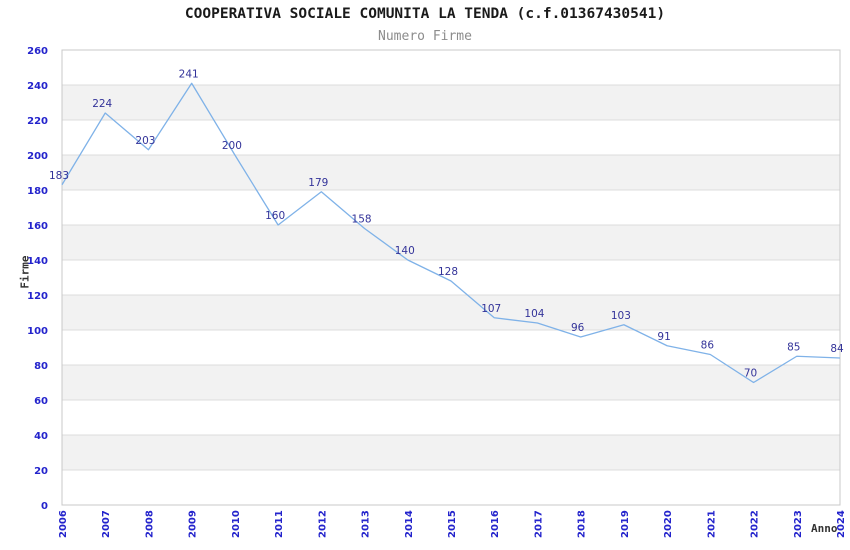 This screenshot has width=850, height=550. I want to click on y-tick-label: 20, so click(41, 471).